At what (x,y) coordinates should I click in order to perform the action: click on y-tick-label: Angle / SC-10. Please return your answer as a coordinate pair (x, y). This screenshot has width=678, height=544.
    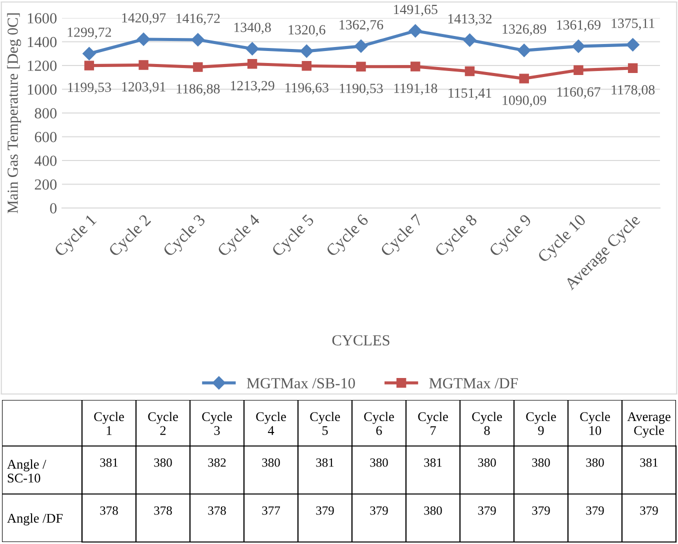
    Looking at the image, I should click on (26, 471).